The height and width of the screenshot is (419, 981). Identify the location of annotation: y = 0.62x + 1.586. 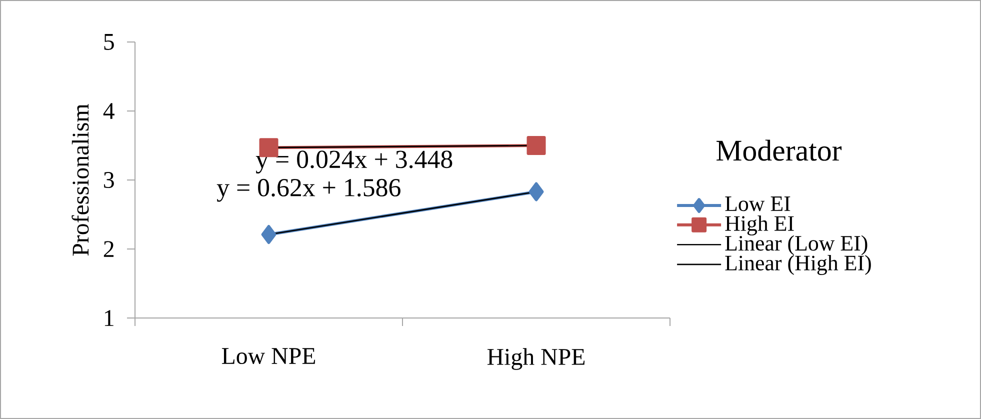
(308, 190).